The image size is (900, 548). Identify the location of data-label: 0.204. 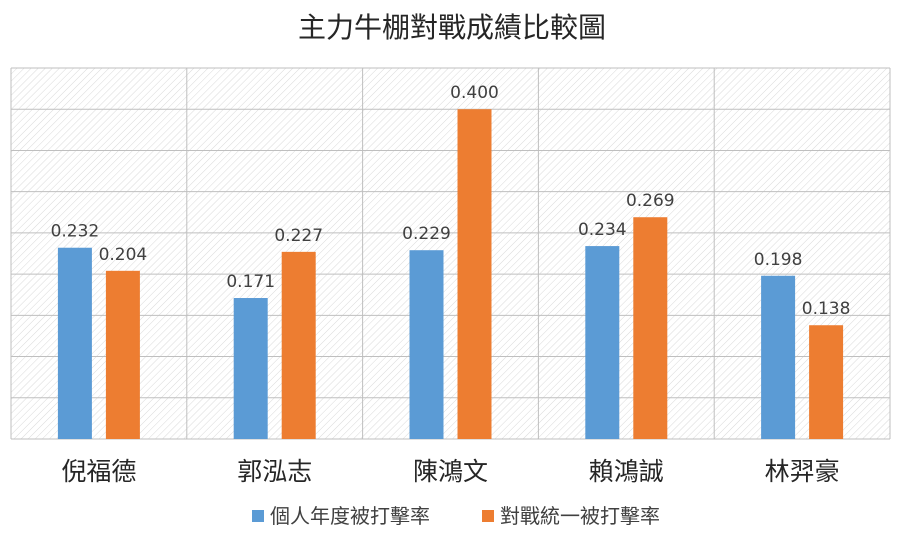
(123, 255).